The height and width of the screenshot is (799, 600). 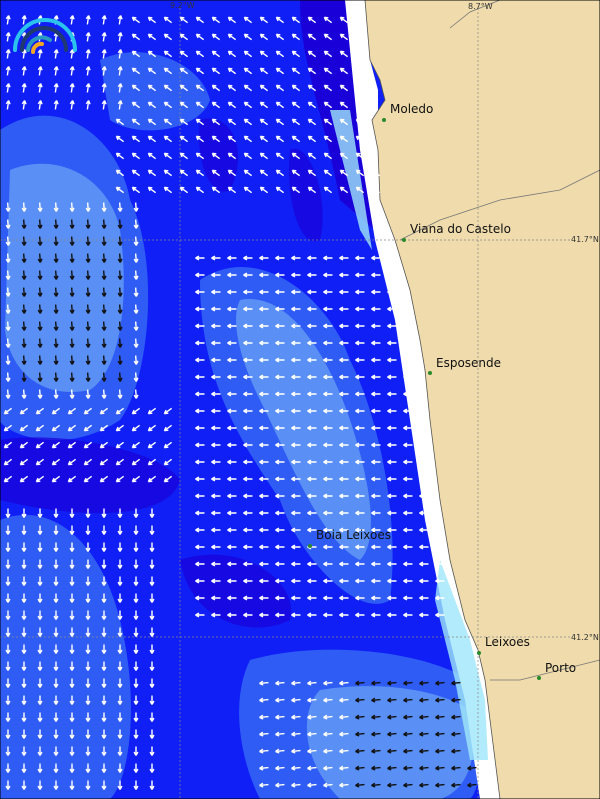 I want to click on place-label-porto: Porto, so click(x=561, y=668).